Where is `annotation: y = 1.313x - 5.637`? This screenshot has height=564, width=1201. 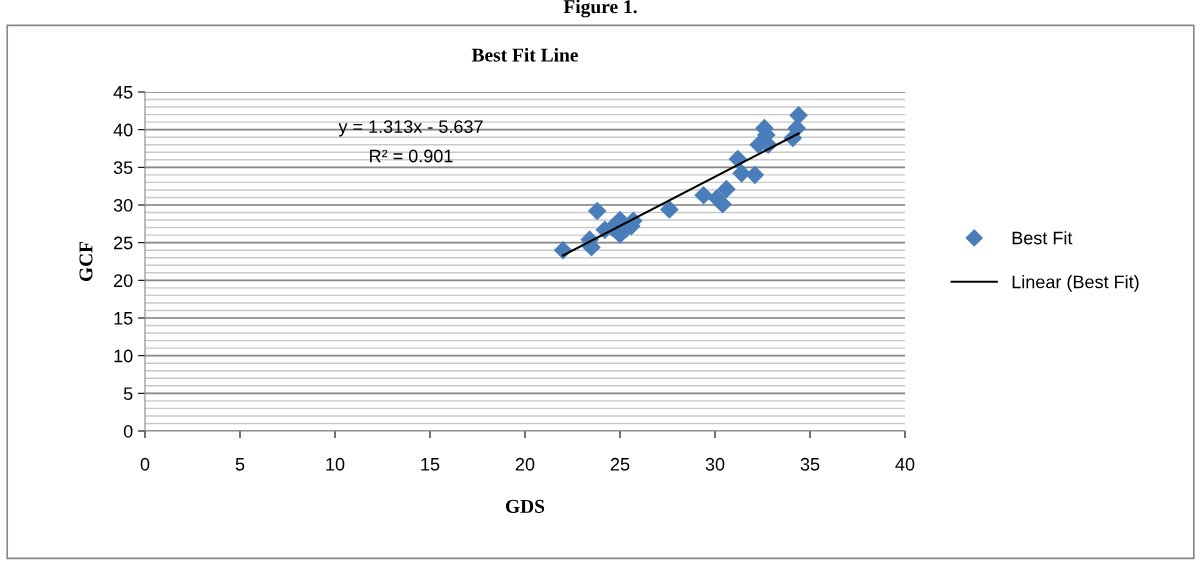
annotation: y = 1.313x - 5.637 is located at coordinates (410, 128).